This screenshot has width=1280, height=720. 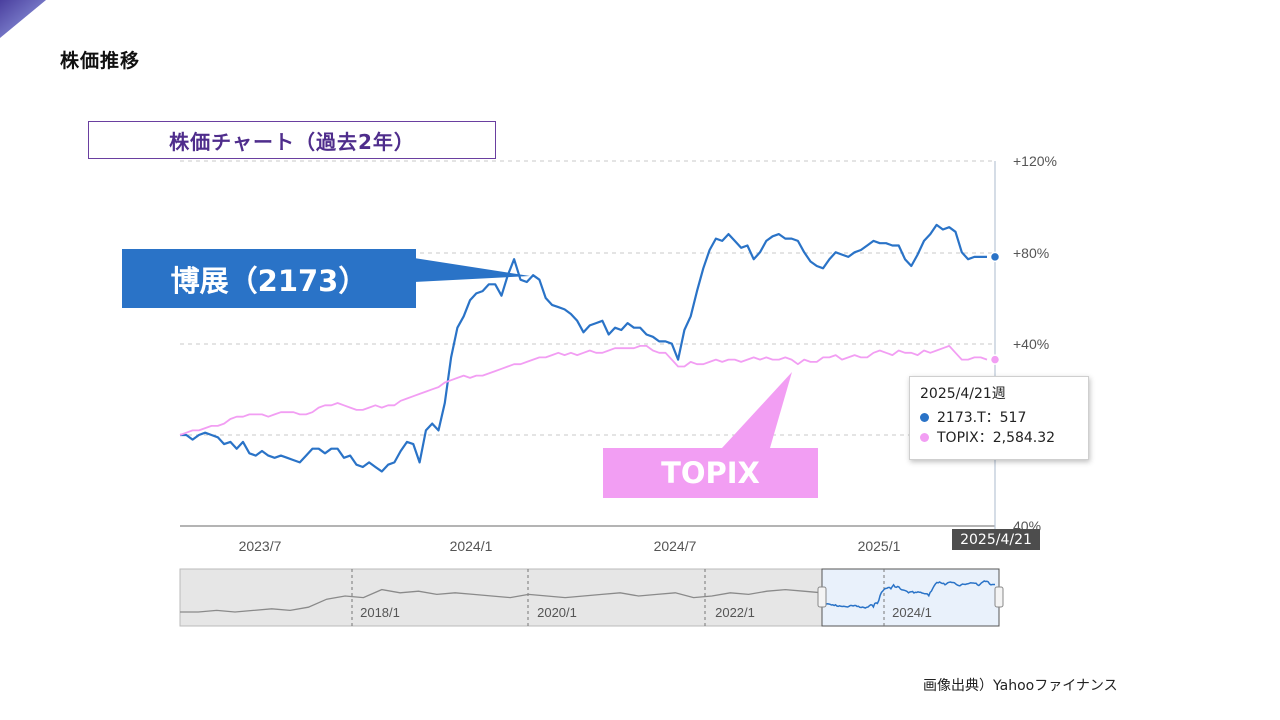 What do you see at coordinates (603, 353) in the screenshot?
I see `callout-pointers` at bounding box center [603, 353].